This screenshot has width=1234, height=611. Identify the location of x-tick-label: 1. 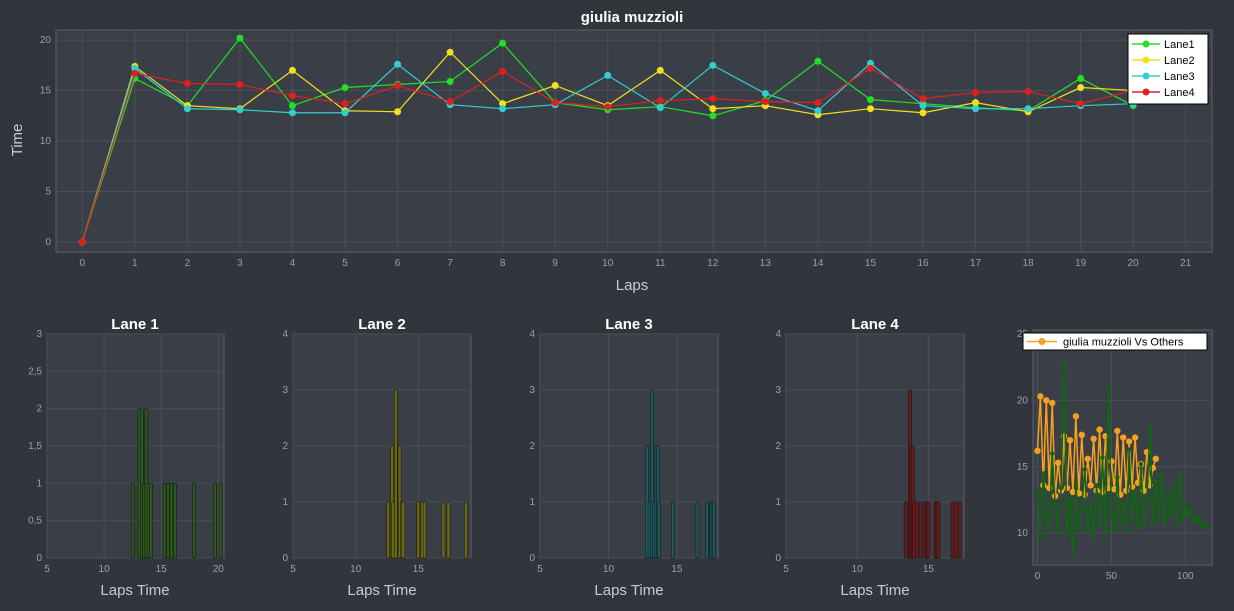
(135, 263).